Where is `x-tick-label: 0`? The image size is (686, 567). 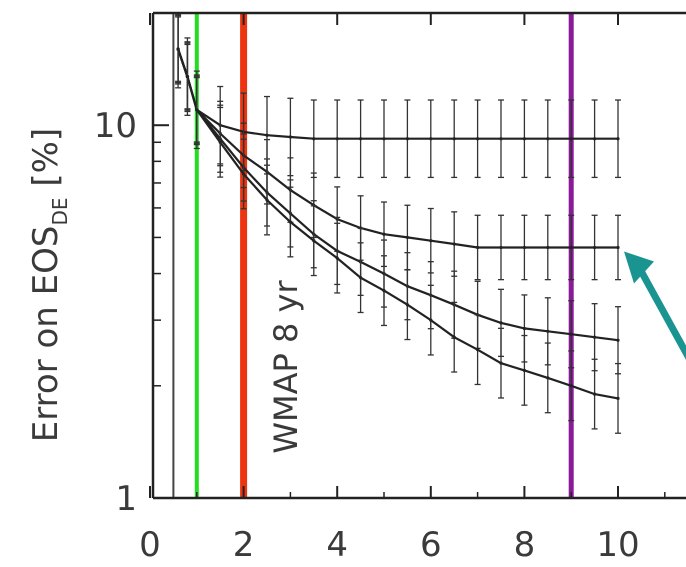
x-tick-label: 0 is located at coordinates (150, 545).